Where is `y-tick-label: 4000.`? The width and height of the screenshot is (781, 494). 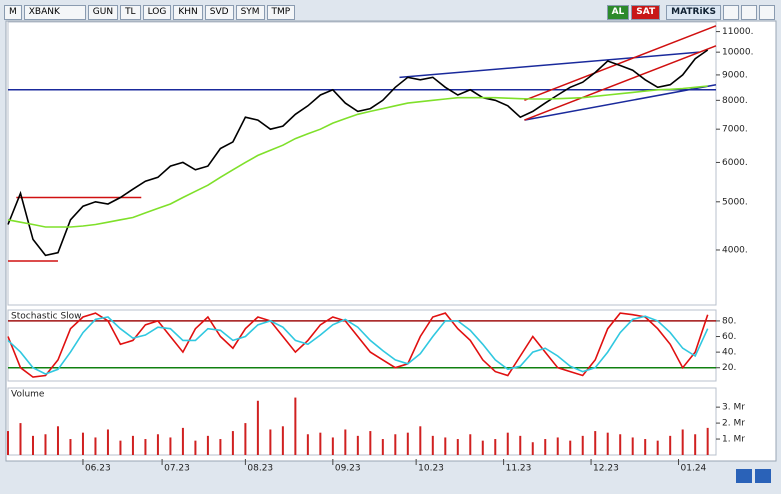 y-tick-label: 4000. is located at coordinates (735, 250).